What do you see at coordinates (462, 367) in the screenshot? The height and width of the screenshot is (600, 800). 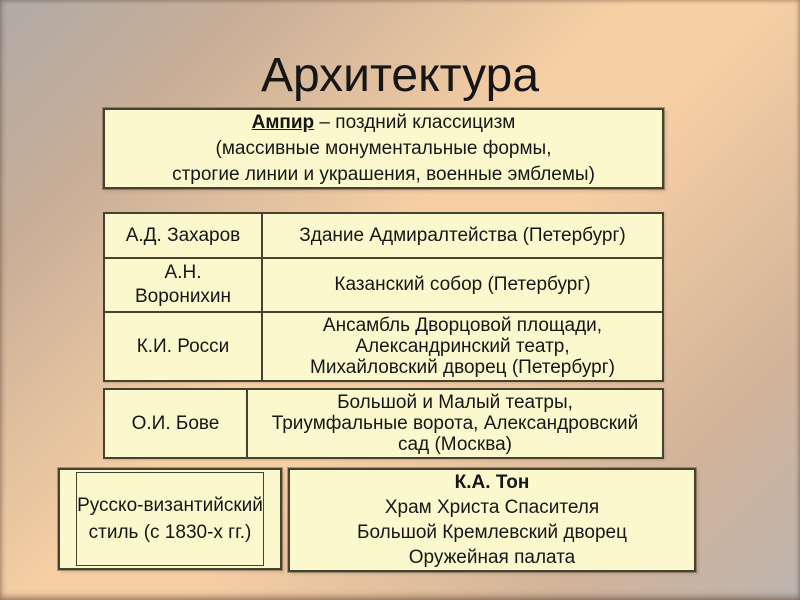 I see `works-line: Михайловский дворец (Петербург)` at bounding box center [462, 367].